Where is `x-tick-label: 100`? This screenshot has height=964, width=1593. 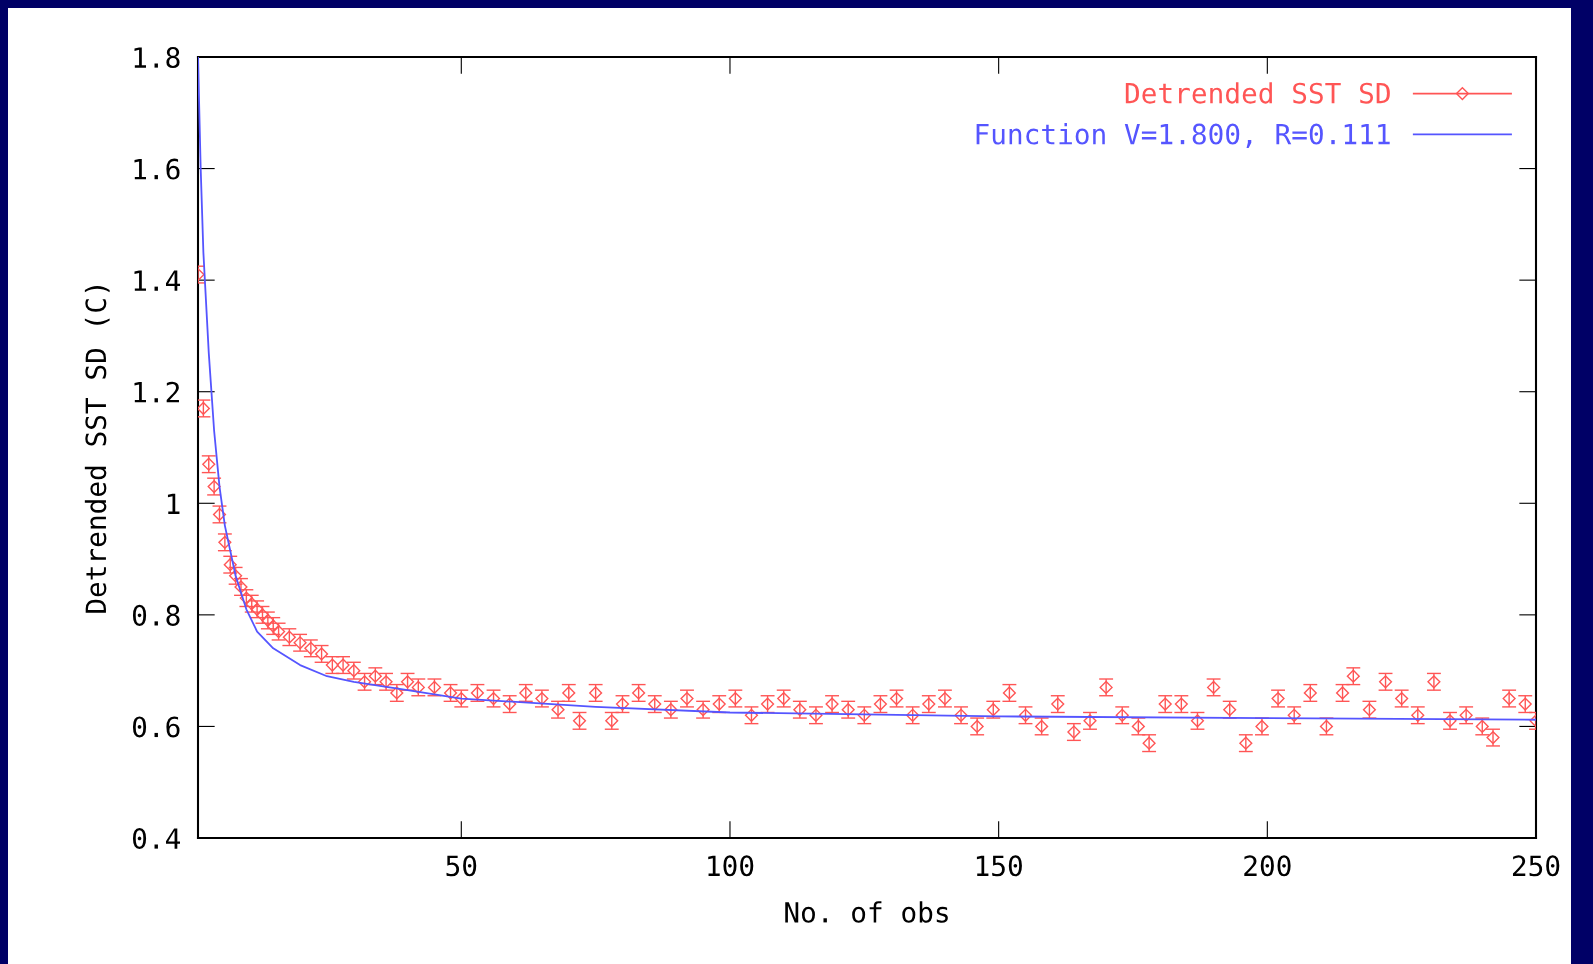
x-tick-label: 100 is located at coordinates (731, 866).